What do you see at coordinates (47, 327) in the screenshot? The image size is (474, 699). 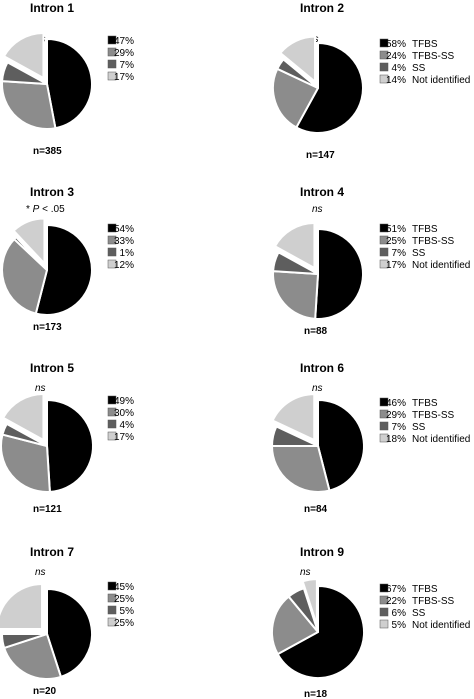 I see `sample-size-label: n=173` at bounding box center [47, 327].